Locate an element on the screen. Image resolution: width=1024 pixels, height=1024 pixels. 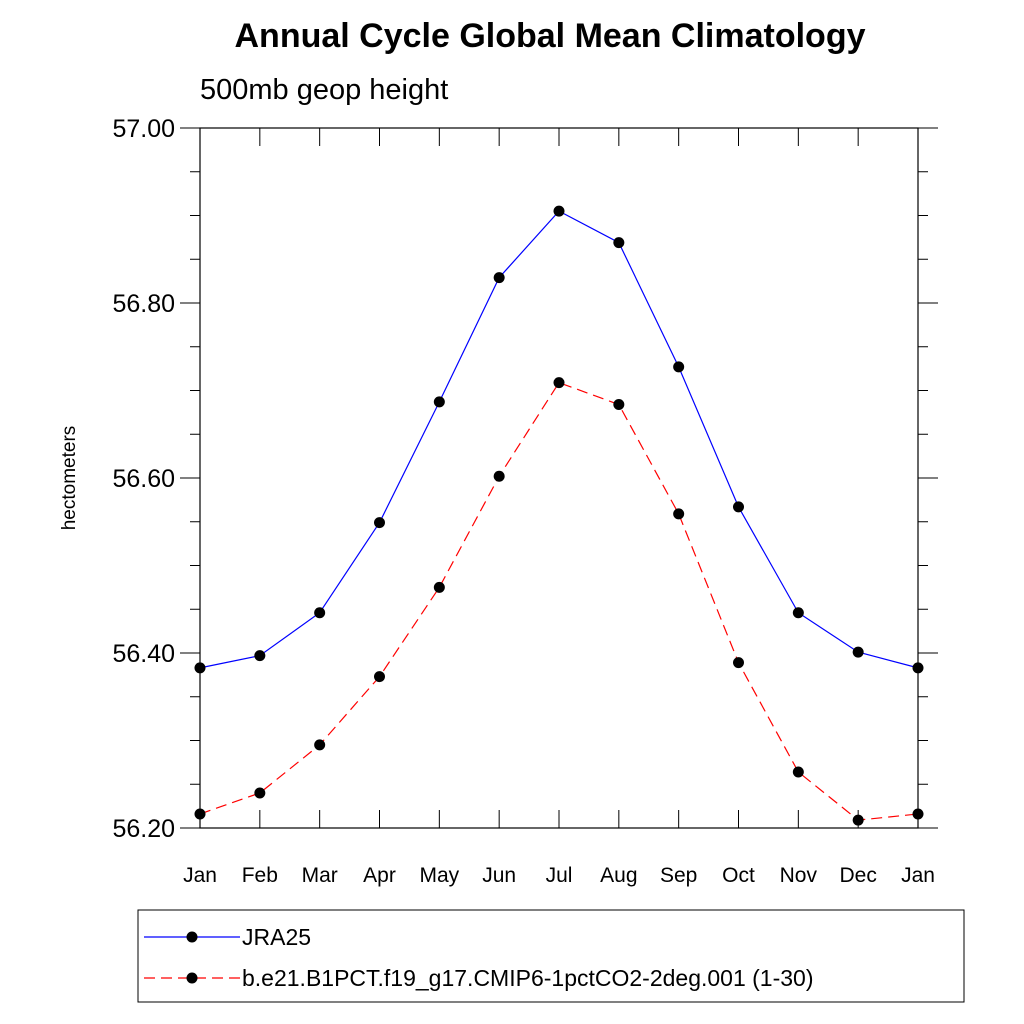
x-tick-label: Jul is located at coordinates (559, 875).